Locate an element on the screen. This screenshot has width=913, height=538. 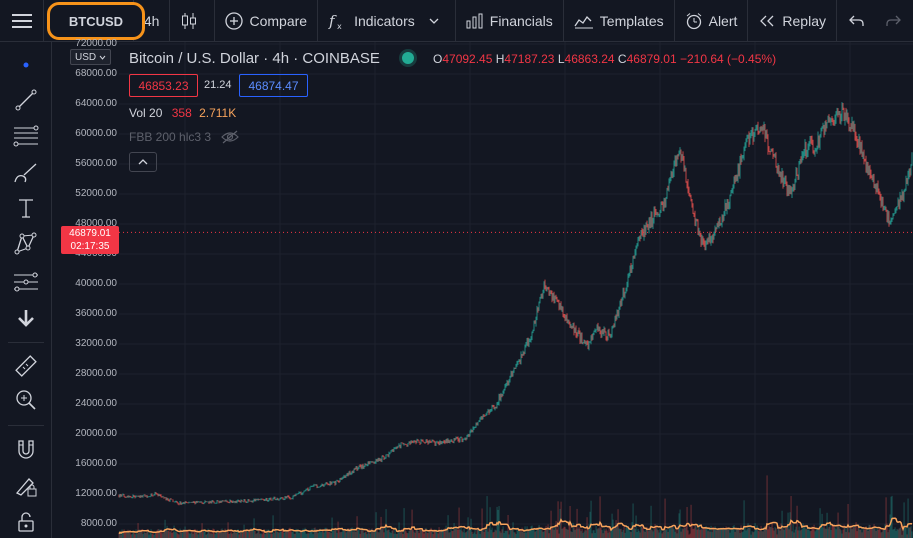
measure-tool is located at coordinates (26, 366).